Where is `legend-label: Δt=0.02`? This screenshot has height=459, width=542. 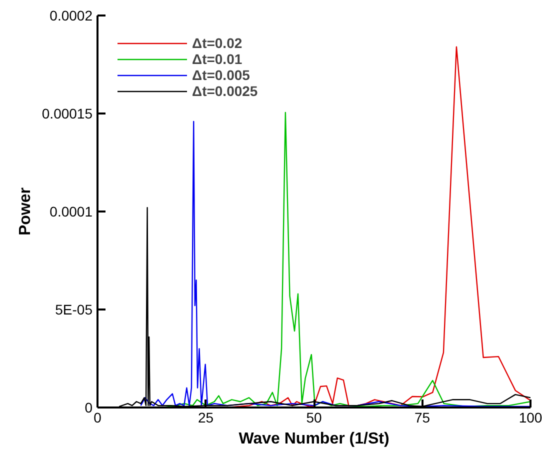 legend-label: Δt=0.02 is located at coordinates (217, 43).